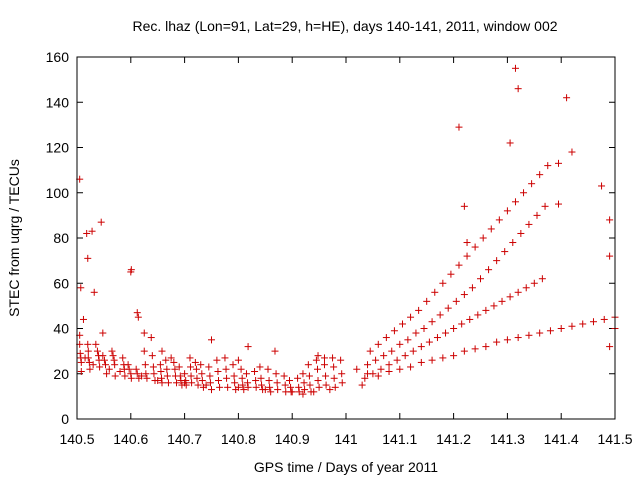 This screenshot has height=480, width=640. What do you see at coordinates (238, 439) in the screenshot?
I see `x-tick-label: 140.8` at bounding box center [238, 439].